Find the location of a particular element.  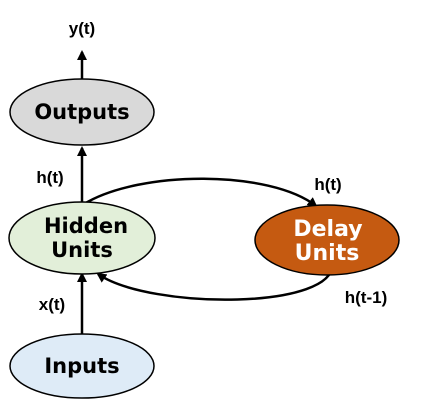

outputs-node: Outputs is located at coordinates (82, 112).